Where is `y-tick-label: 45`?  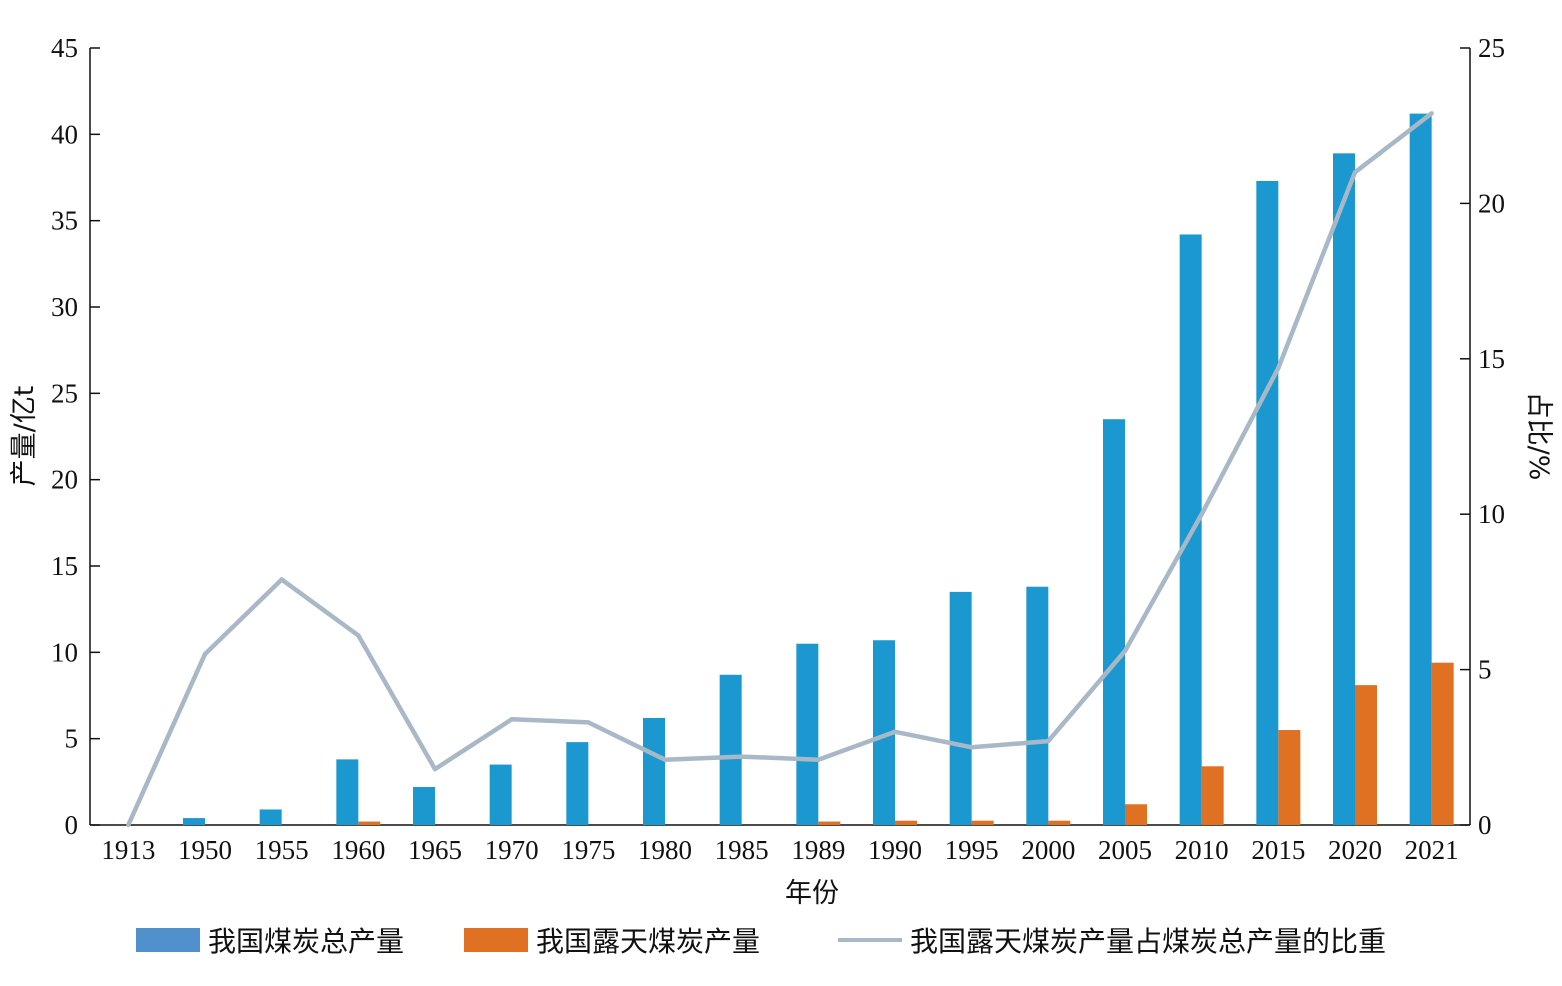 y-tick-label: 45 is located at coordinates (64, 48).